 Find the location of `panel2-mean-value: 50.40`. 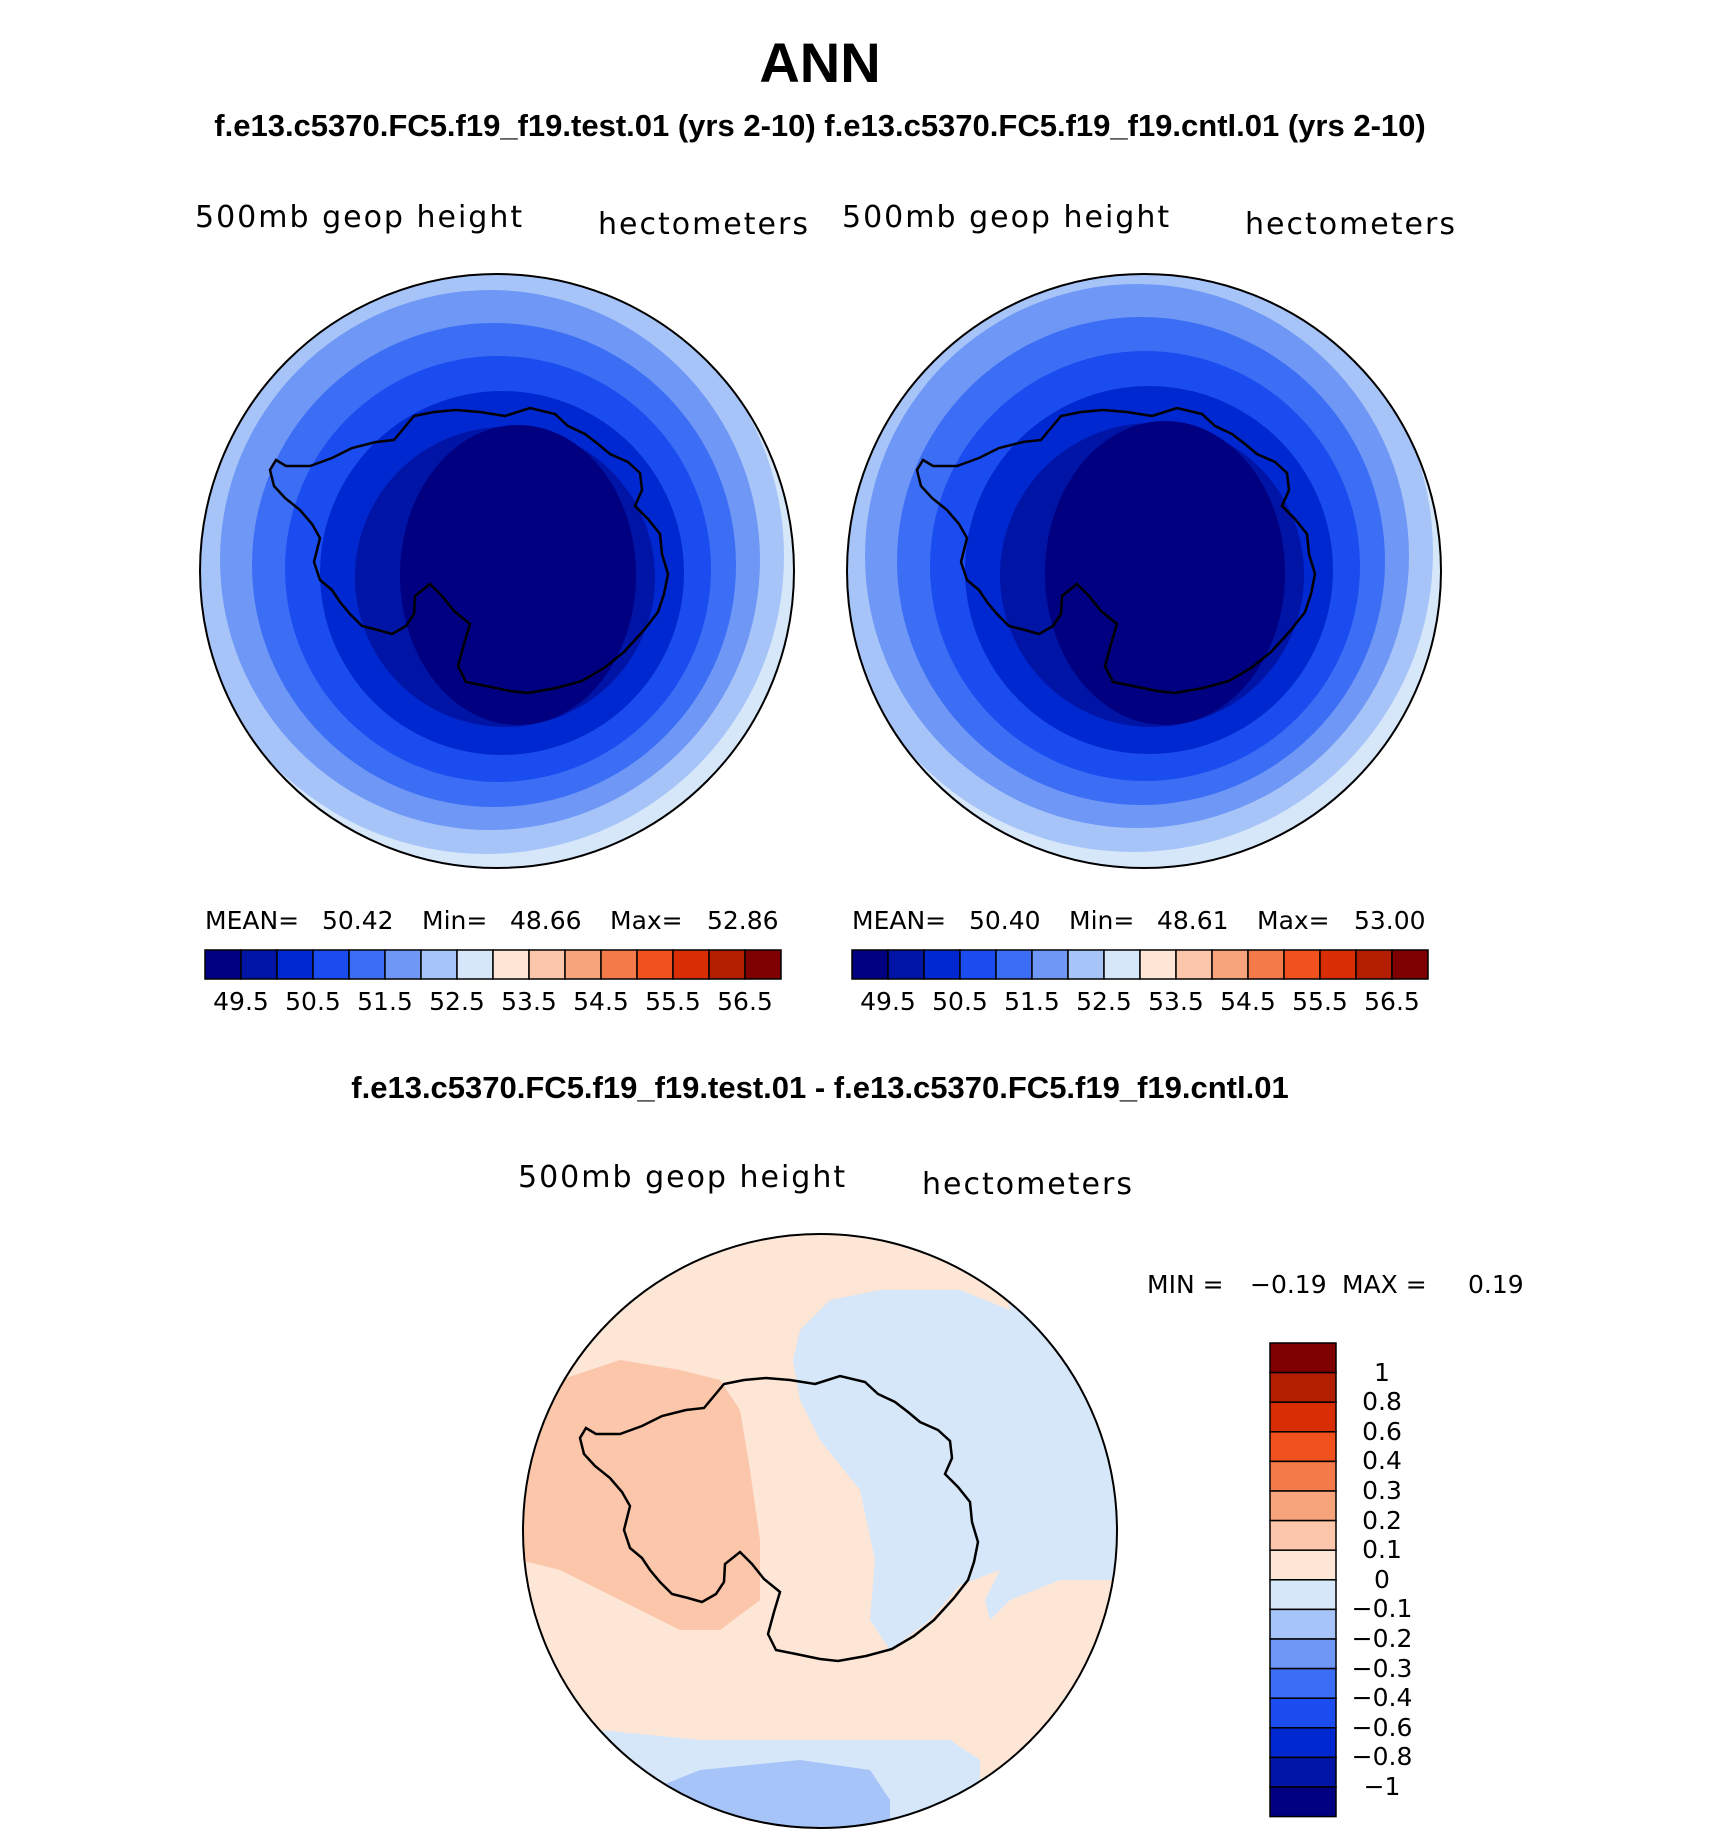

panel2-mean-value: 50.40 is located at coordinates (1005, 920).